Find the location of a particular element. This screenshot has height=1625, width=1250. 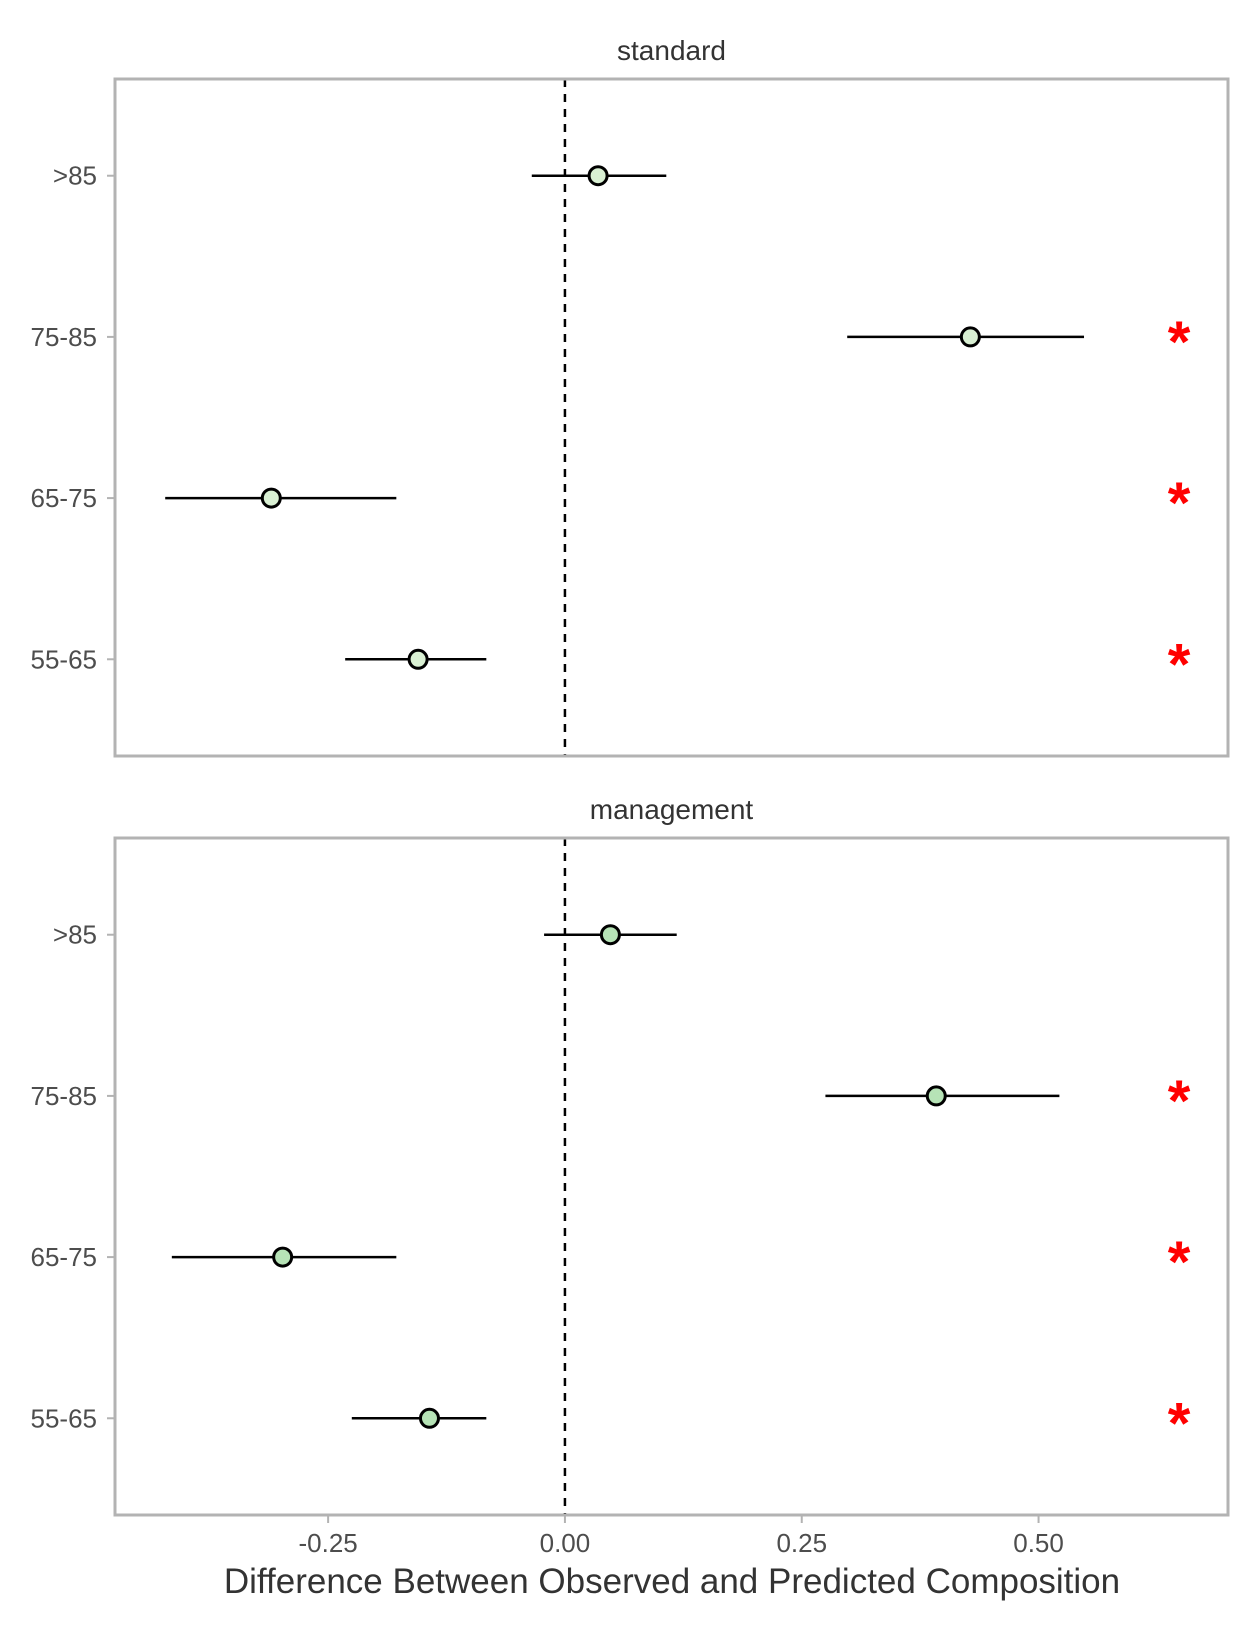

facet-title: standard is located at coordinates (671, 50).